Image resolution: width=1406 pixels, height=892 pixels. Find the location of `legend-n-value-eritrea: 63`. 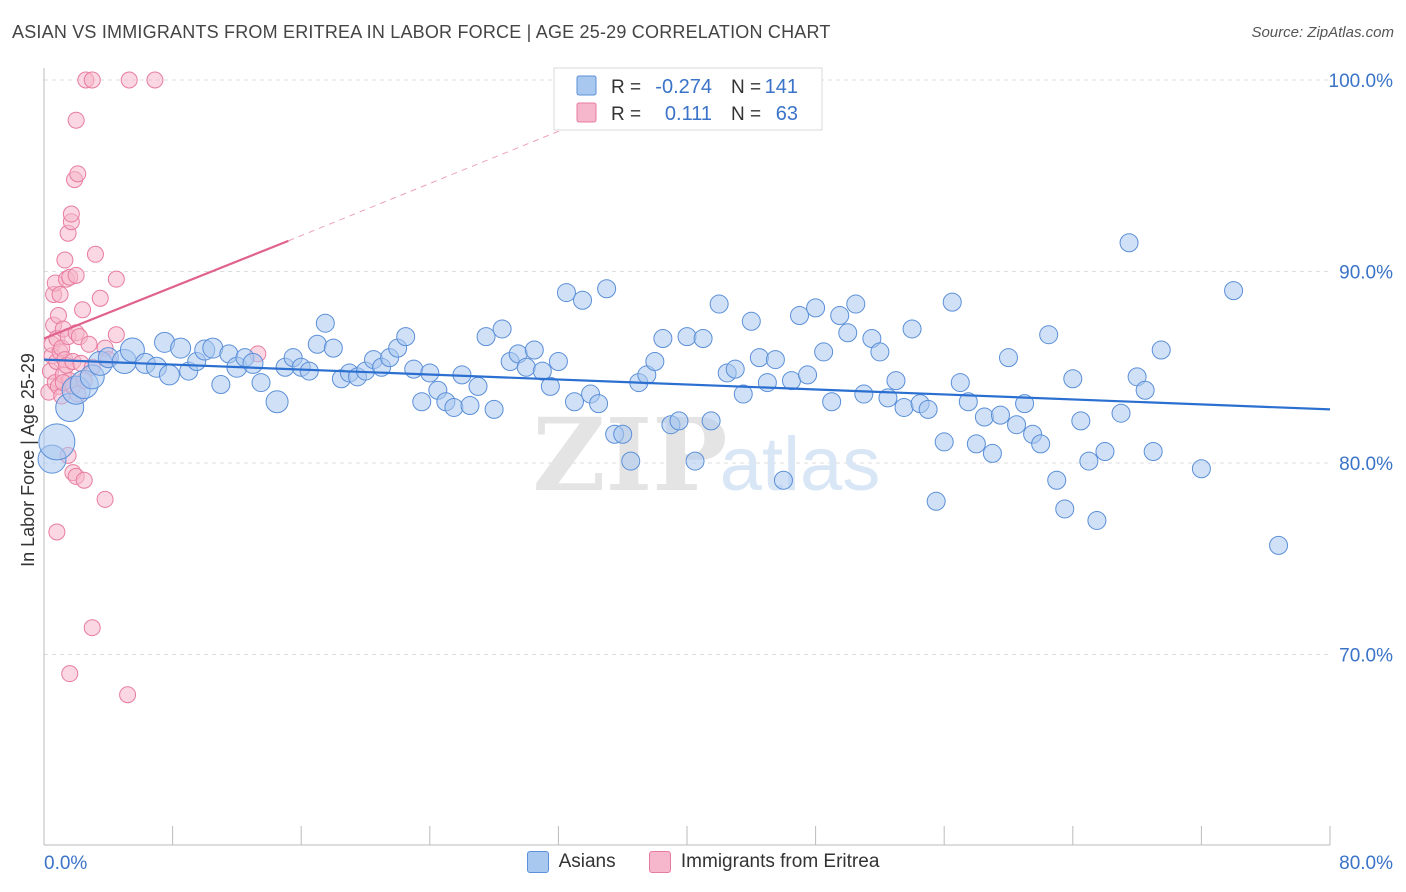

legend-n-value-eritrea: 63 is located at coordinates (787, 114).